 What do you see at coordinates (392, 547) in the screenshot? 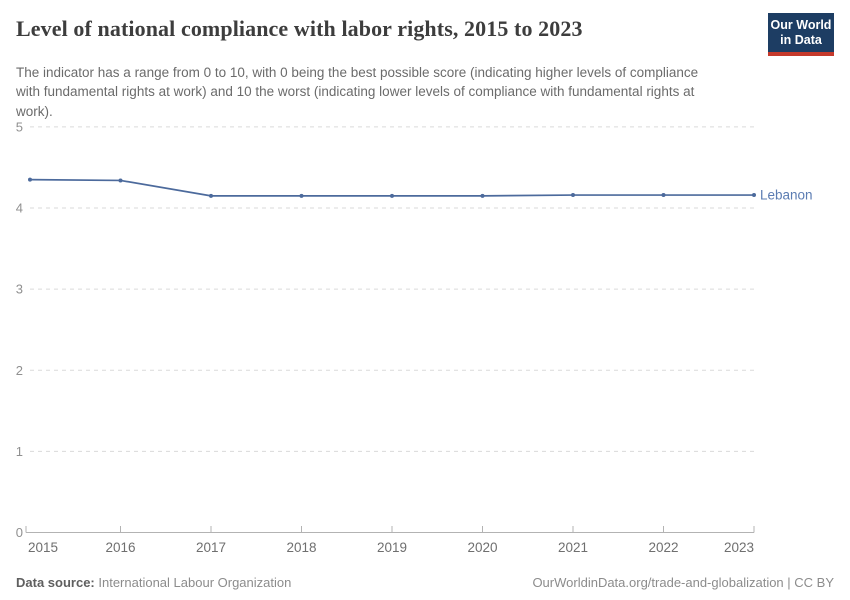
I see `x-axis-tick-label: 2019` at bounding box center [392, 547].